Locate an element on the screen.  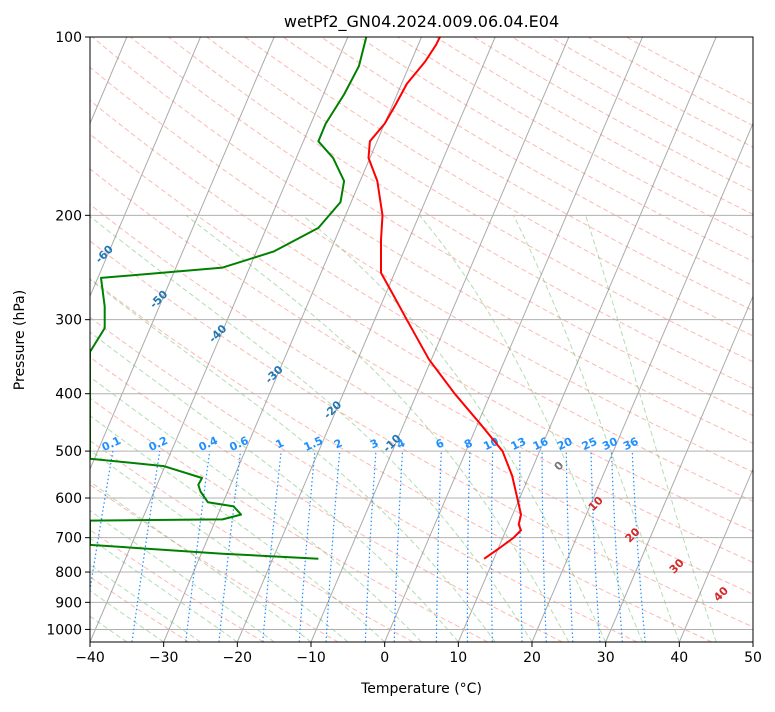
y-tick-label: 200 is located at coordinates (68, 216).